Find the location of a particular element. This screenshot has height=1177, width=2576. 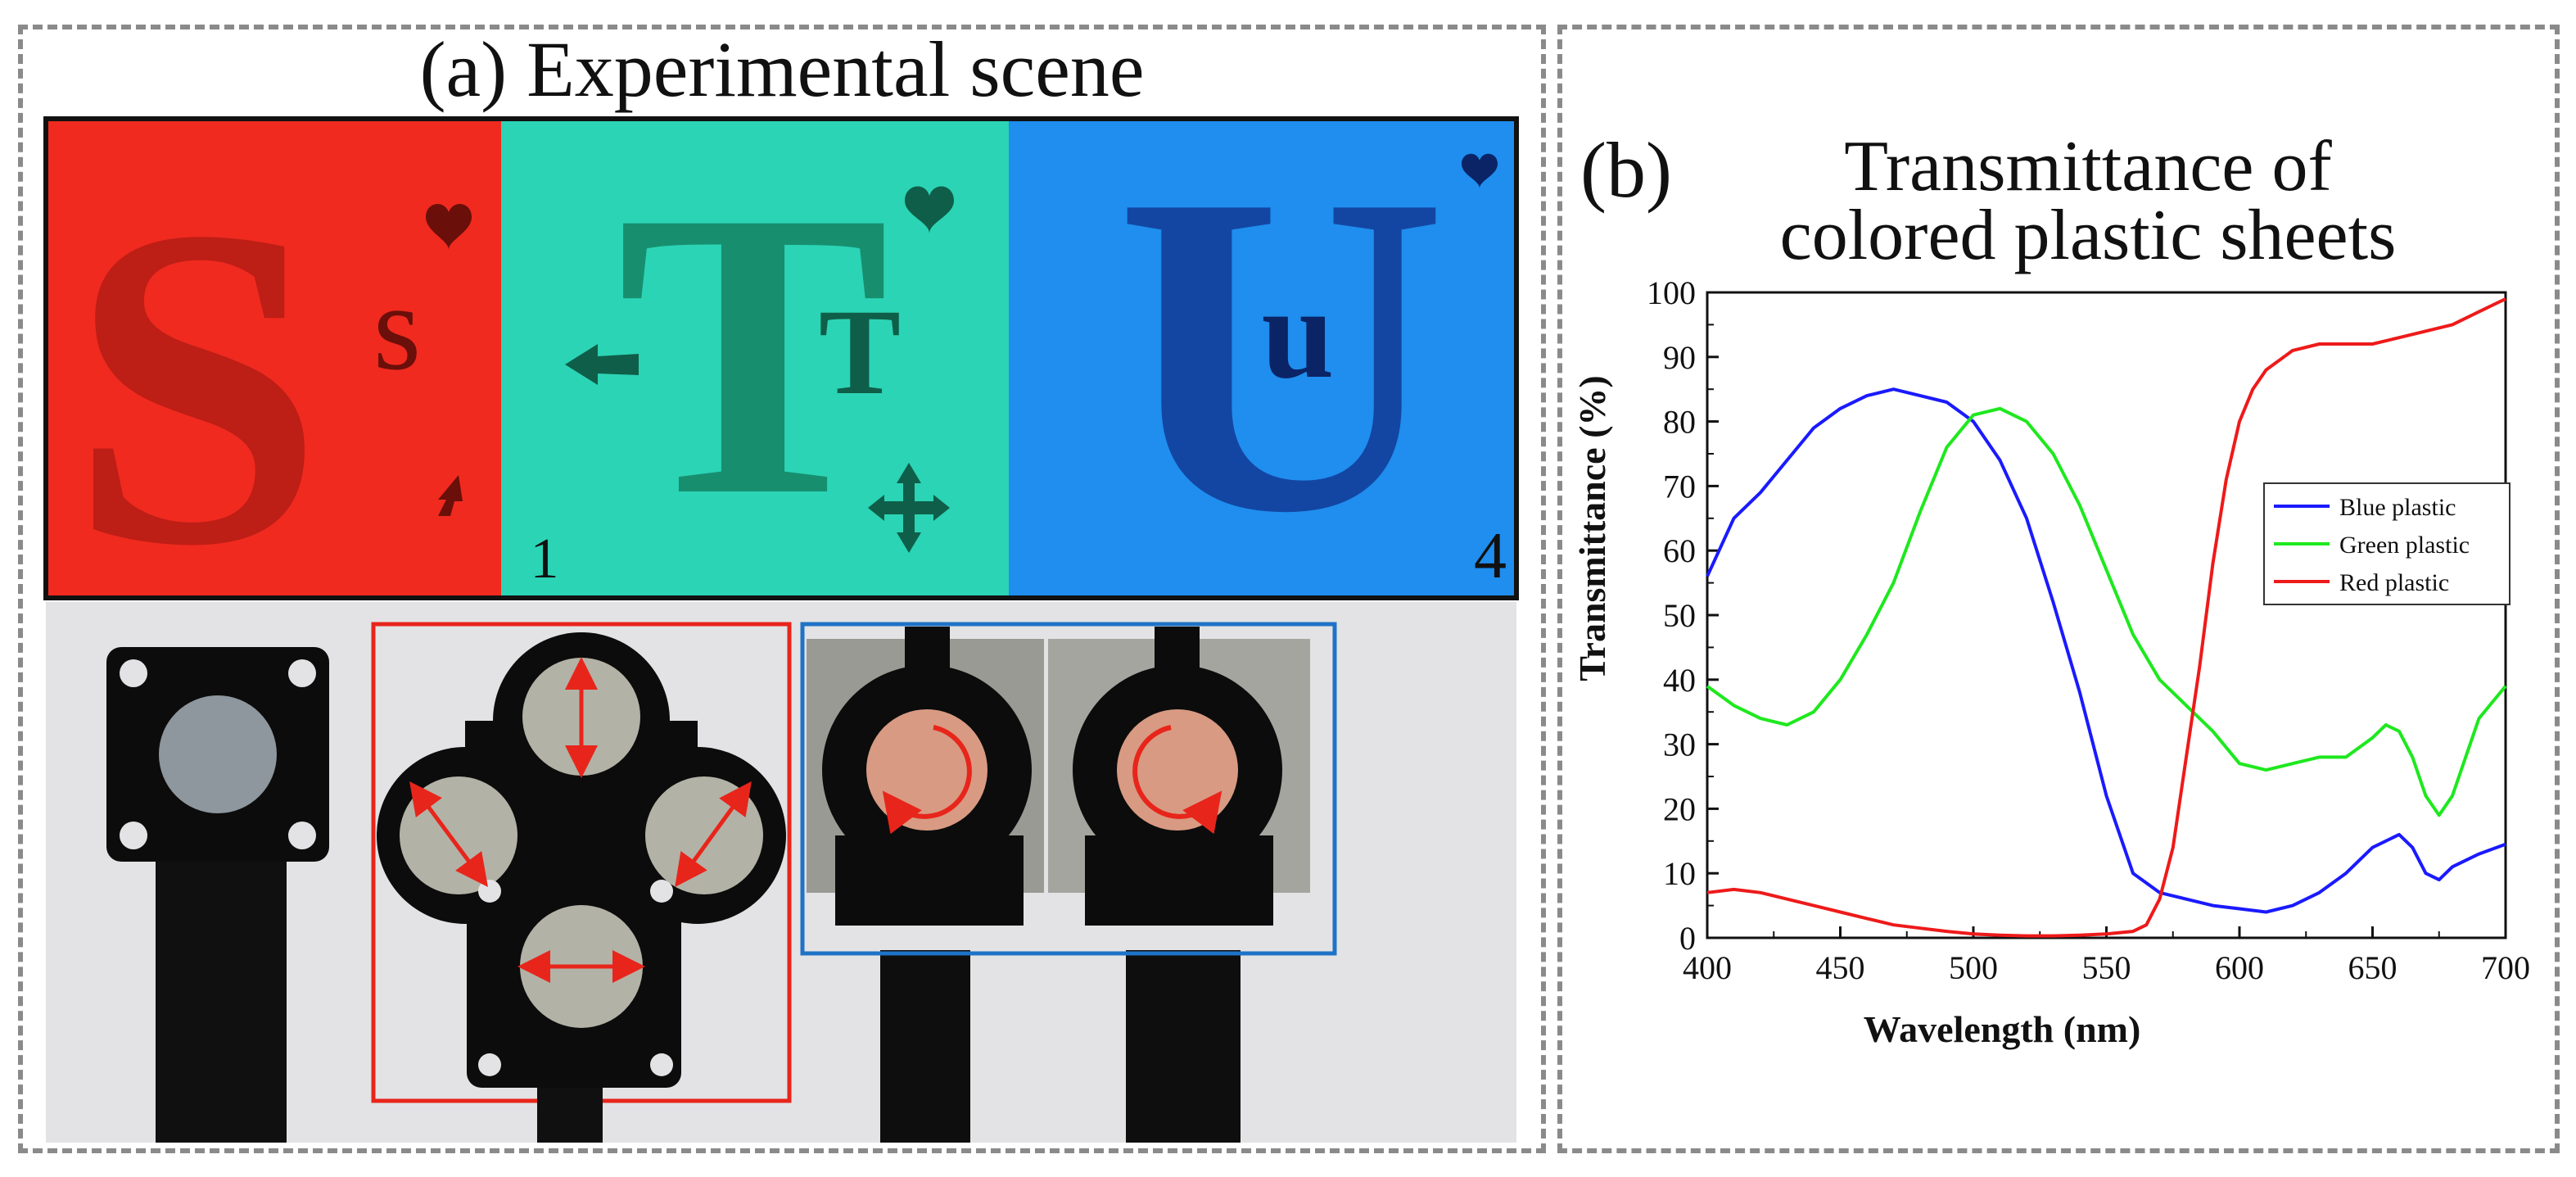

letter-u: U is located at coordinates (1281, 354).